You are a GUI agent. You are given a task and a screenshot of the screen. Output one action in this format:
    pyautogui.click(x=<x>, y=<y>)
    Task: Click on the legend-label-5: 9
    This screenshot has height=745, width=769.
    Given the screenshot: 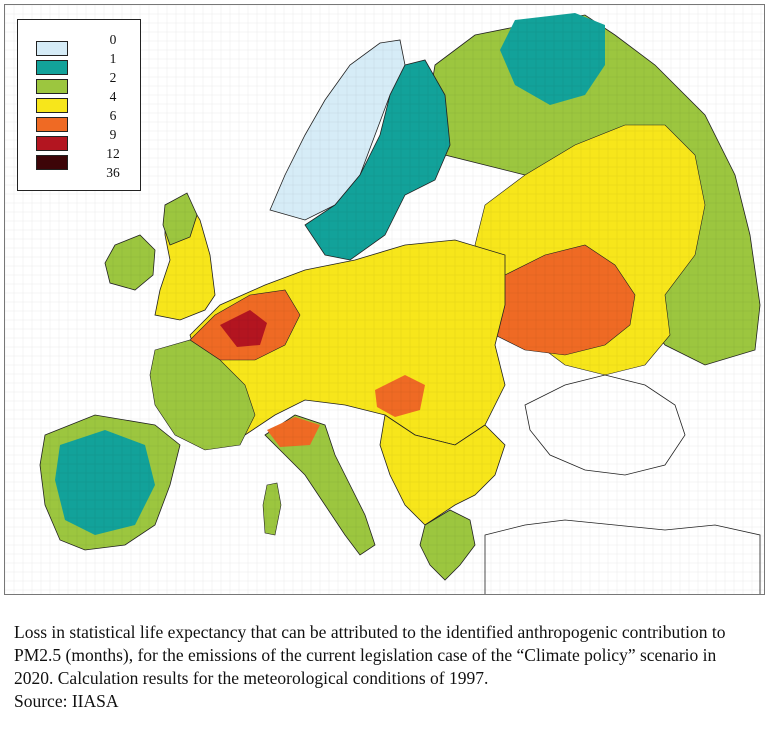 What is the action you would take?
    pyautogui.click(x=113, y=134)
    